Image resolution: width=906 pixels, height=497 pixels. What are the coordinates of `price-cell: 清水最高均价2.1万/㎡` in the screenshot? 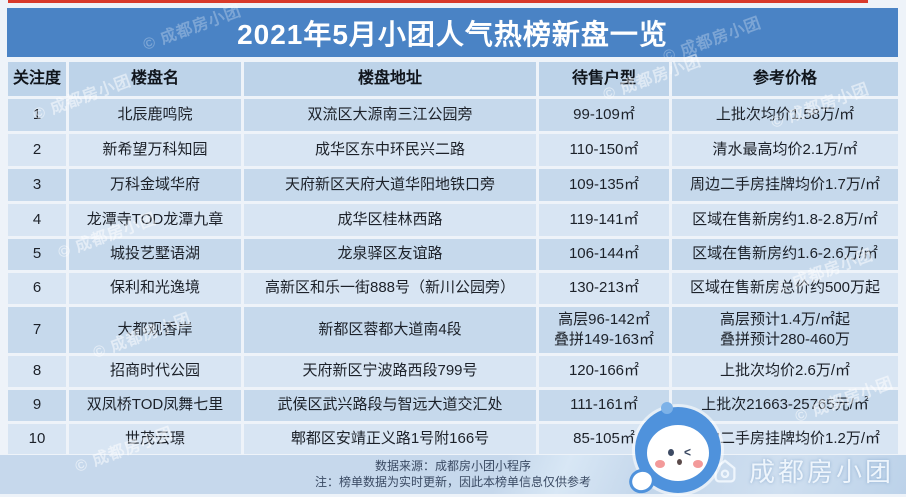 It's located at (785, 150).